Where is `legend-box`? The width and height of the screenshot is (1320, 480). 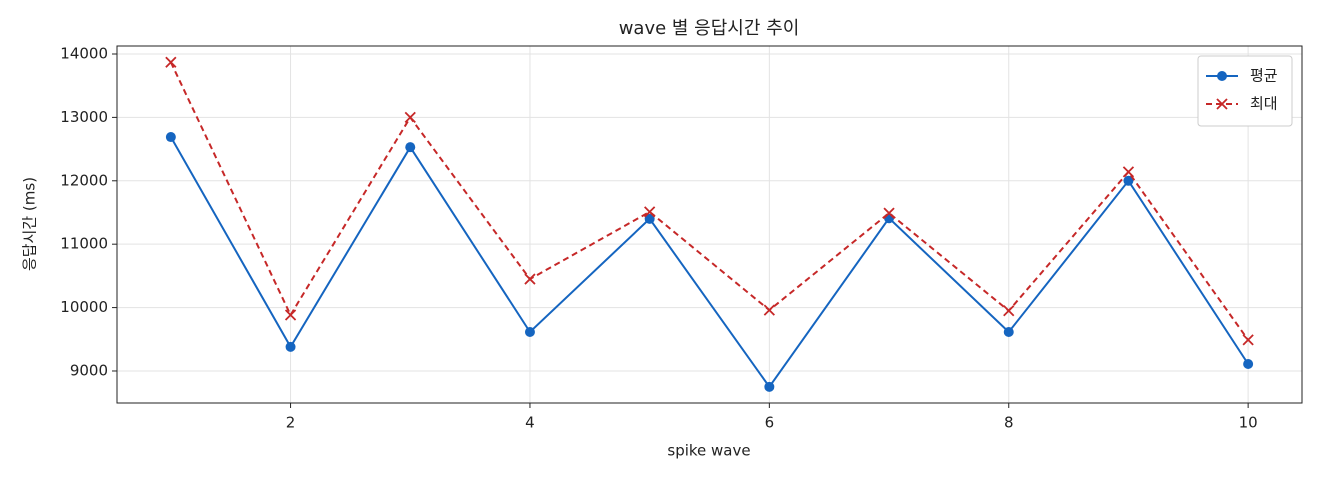 legend-box is located at coordinates (1245, 91).